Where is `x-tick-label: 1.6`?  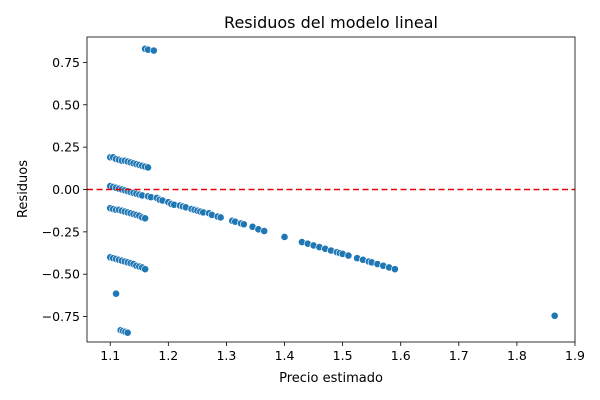
x-tick-label: 1.6 is located at coordinates (401, 355).